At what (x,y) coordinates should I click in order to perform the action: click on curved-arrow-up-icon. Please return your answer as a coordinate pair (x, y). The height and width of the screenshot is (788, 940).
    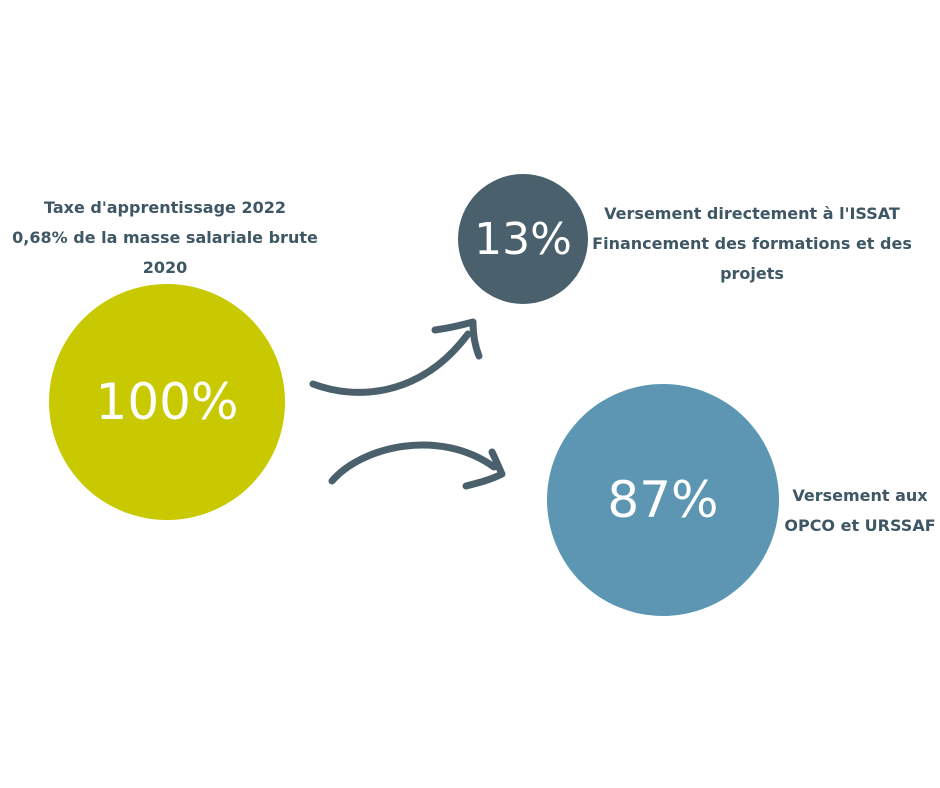
    Looking at the image, I should click on (396, 357).